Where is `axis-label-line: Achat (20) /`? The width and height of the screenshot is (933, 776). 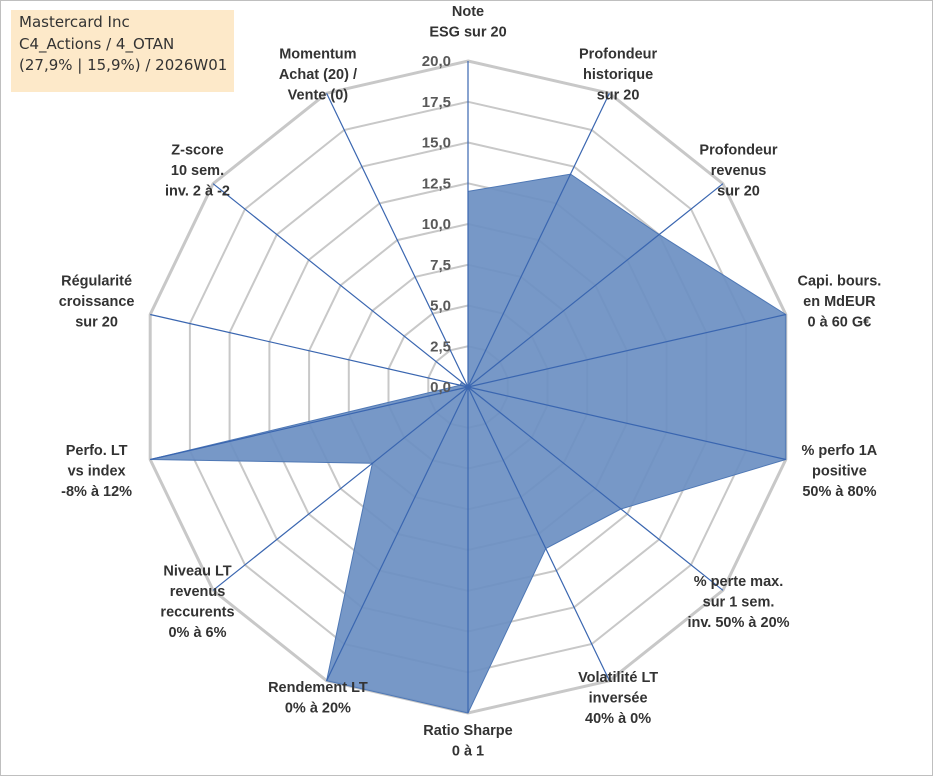
axis-label-line: Achat (20) / is located at coordinates (318, 75).